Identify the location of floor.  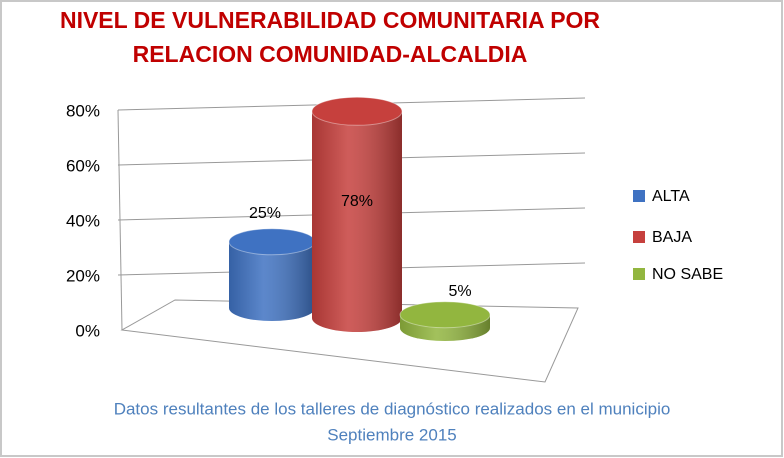
(349, 341).